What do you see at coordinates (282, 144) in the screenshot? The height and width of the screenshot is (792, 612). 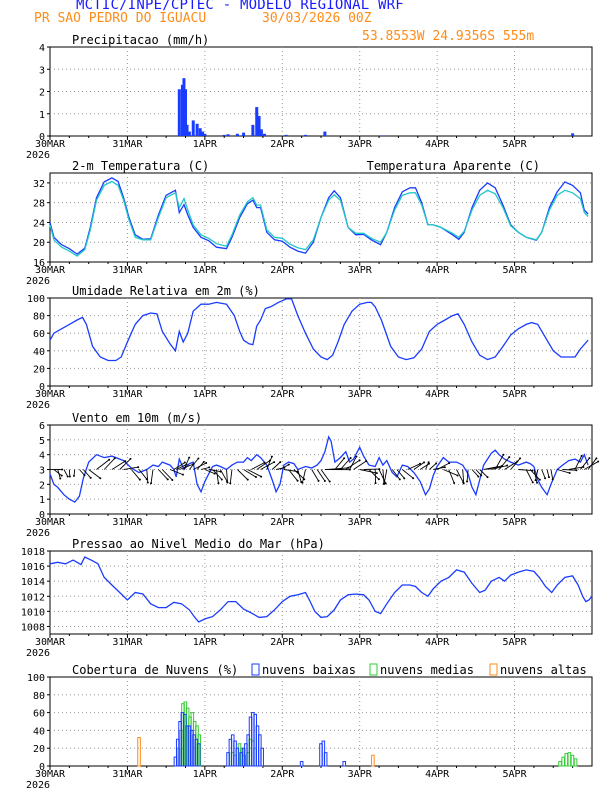 I see `x-tick-label: 2APR` at bounding box center [282, 144].